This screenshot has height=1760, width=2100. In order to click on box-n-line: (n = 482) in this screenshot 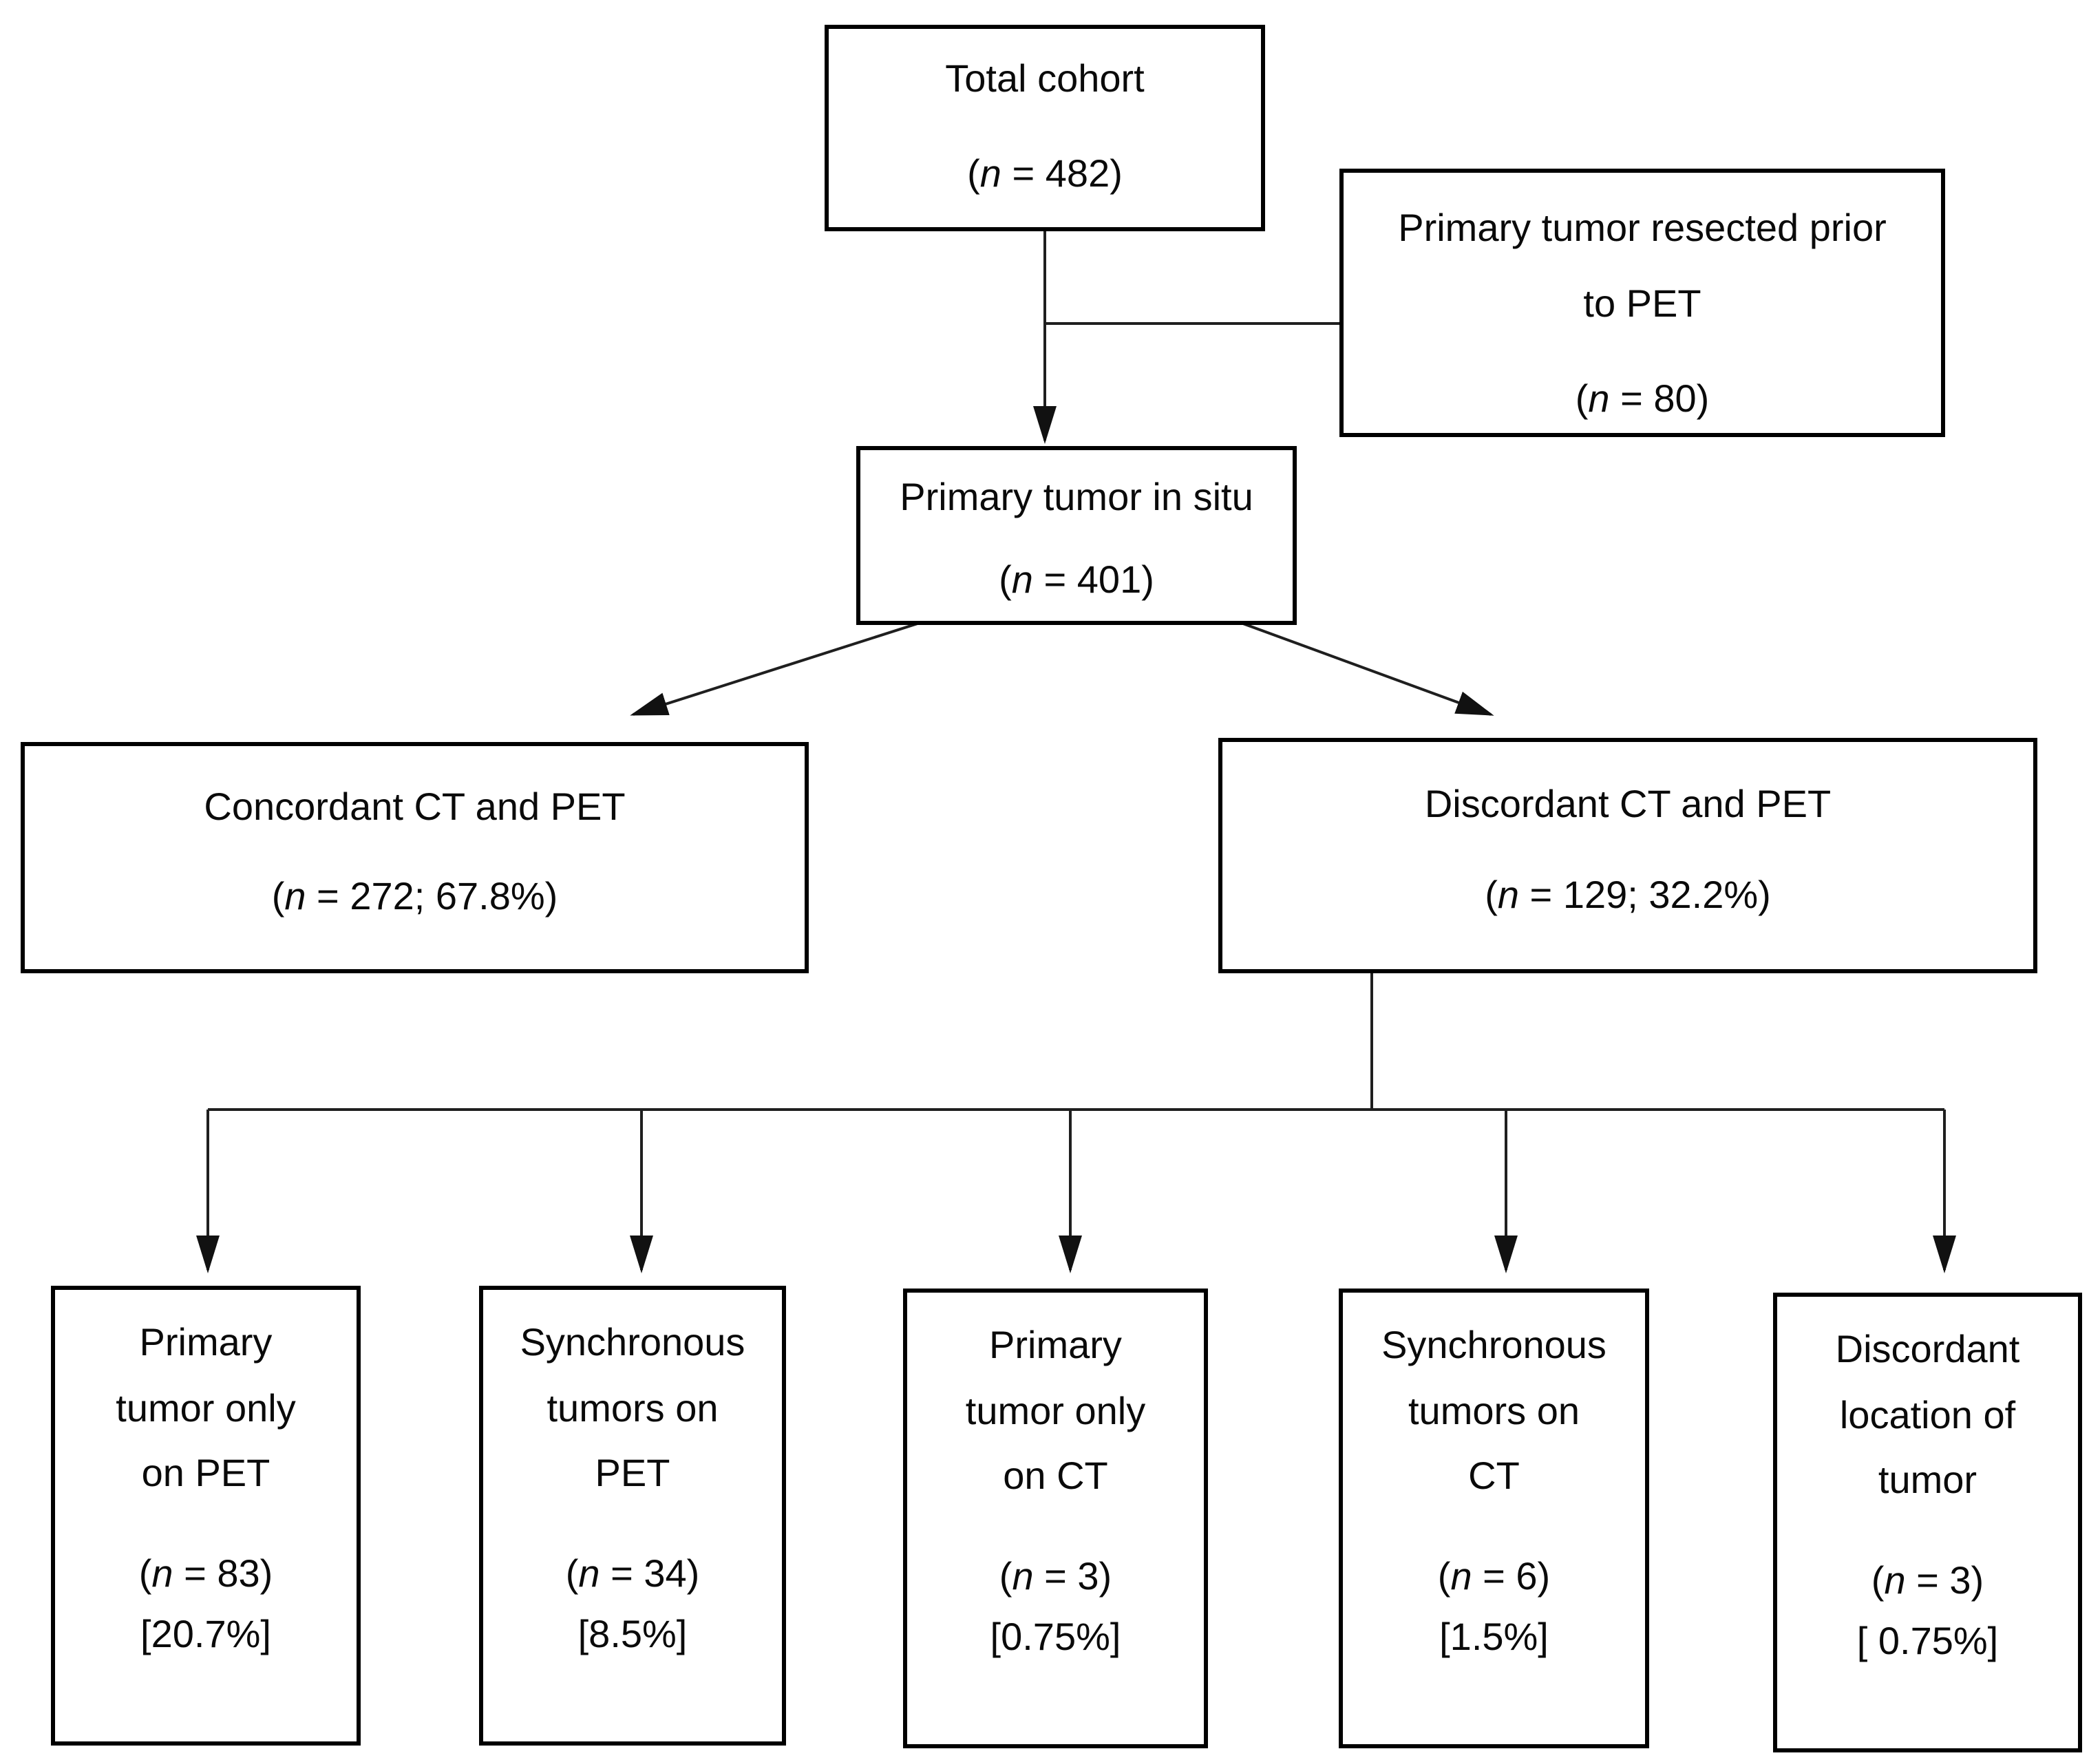, I will do `click(1045, 173)`.